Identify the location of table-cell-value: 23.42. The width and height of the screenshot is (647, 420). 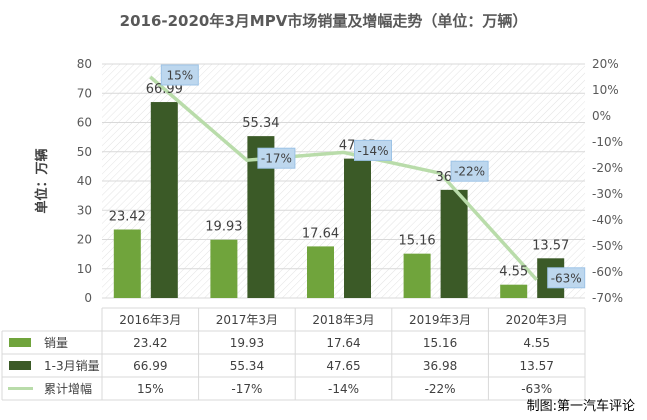
(150, 343).